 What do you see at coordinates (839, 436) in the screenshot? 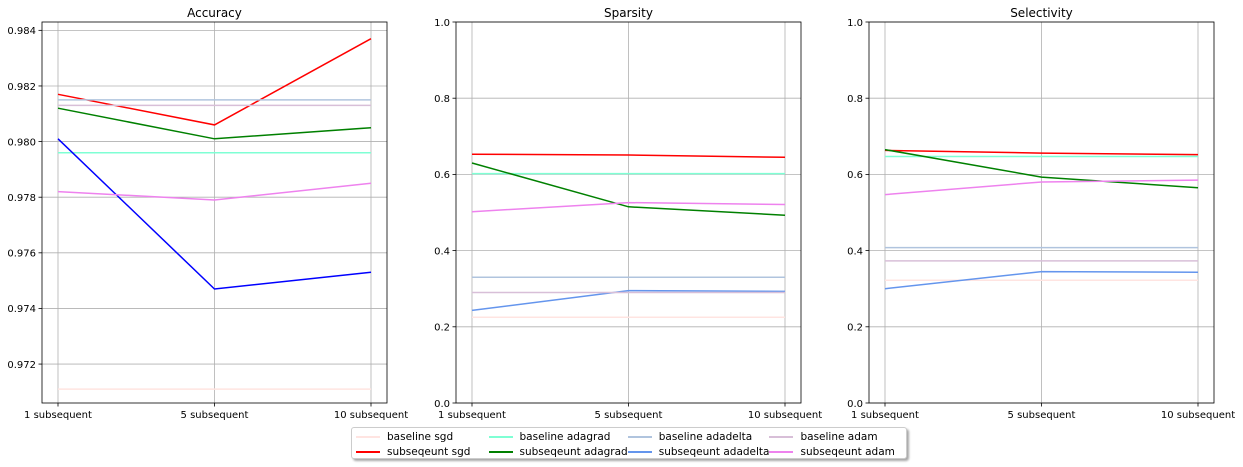
I see `legend-label: baseline adam` at bounding box center [839, 436].